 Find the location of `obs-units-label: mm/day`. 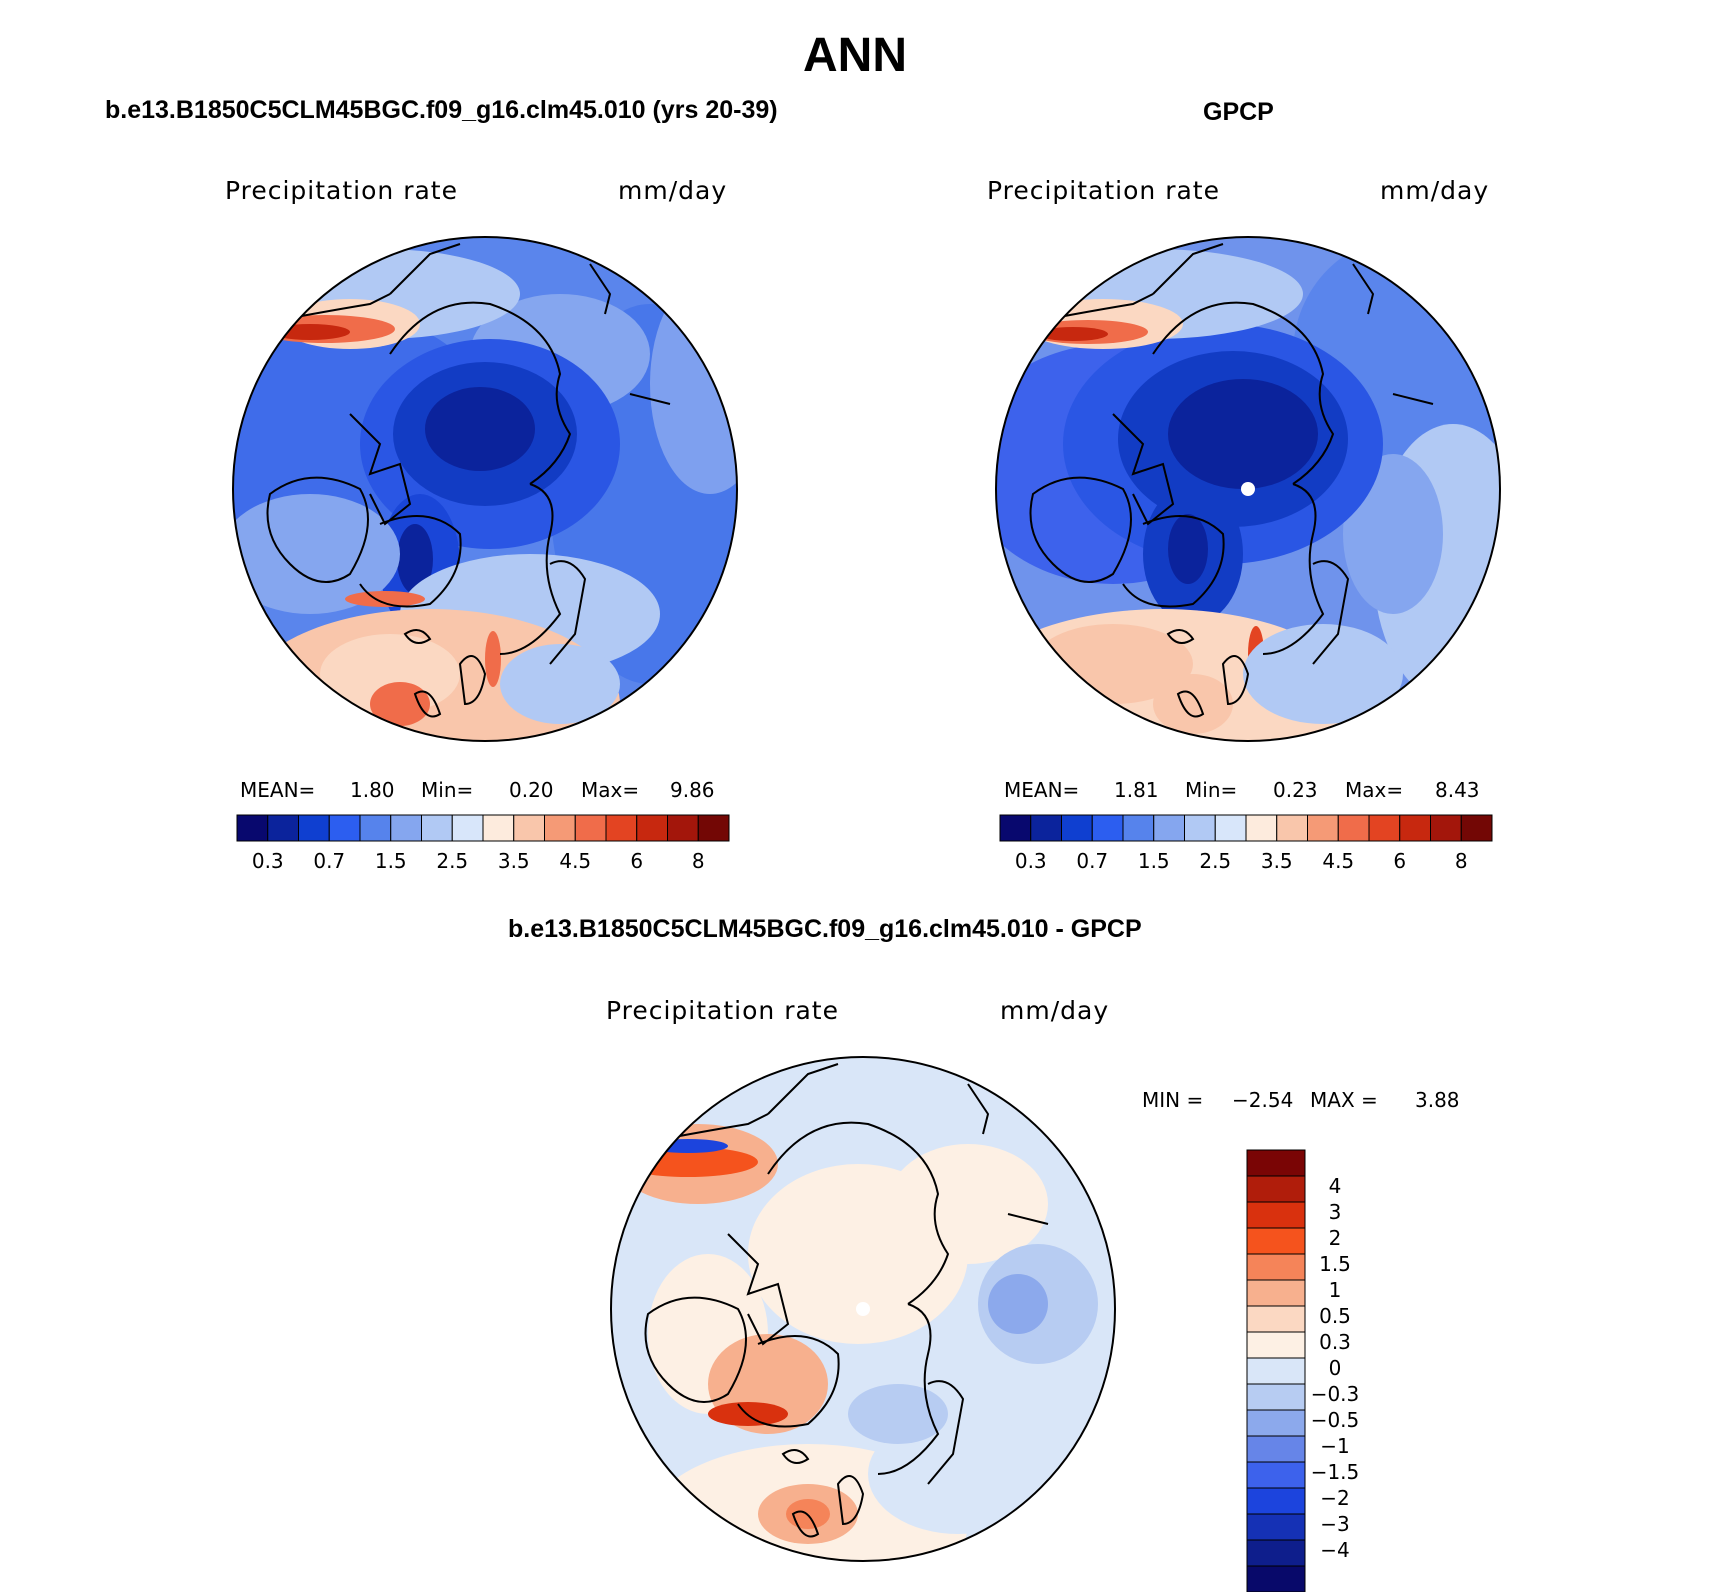

obs-units-label: mm/day is located at coordinates (1435, 190).